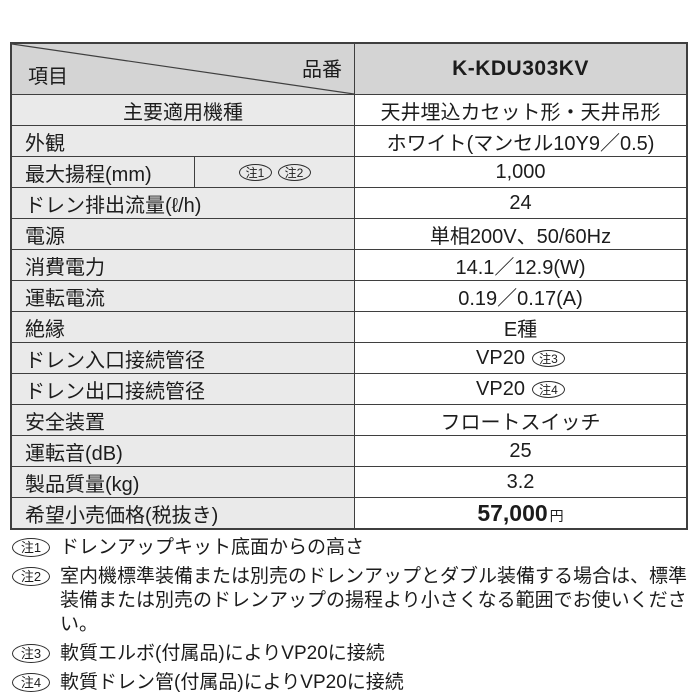  Describe the element at coordinates (512, 512) in the screenshot. I see `price-value: 57,000` at that location.